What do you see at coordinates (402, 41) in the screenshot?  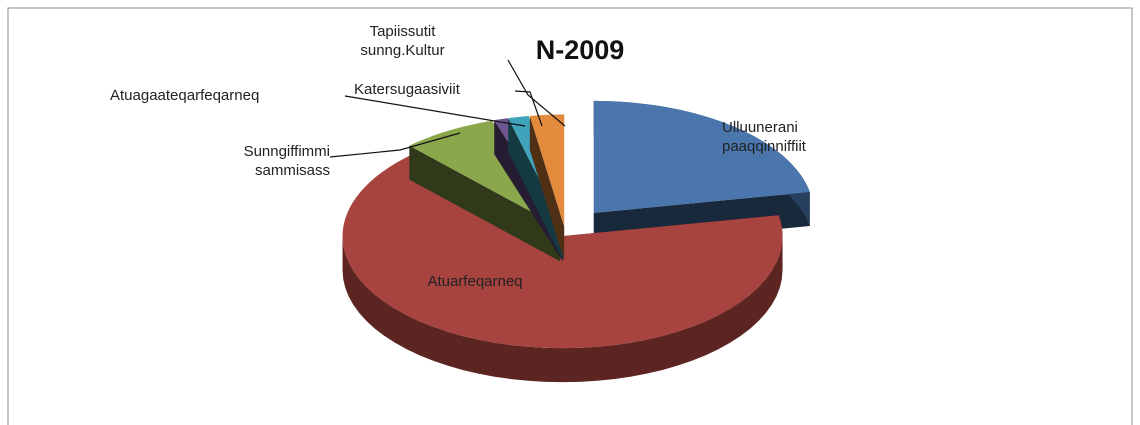 I see `slice-label: Tapiissutit sunng.Kultur` at bounding box center [402, 41].